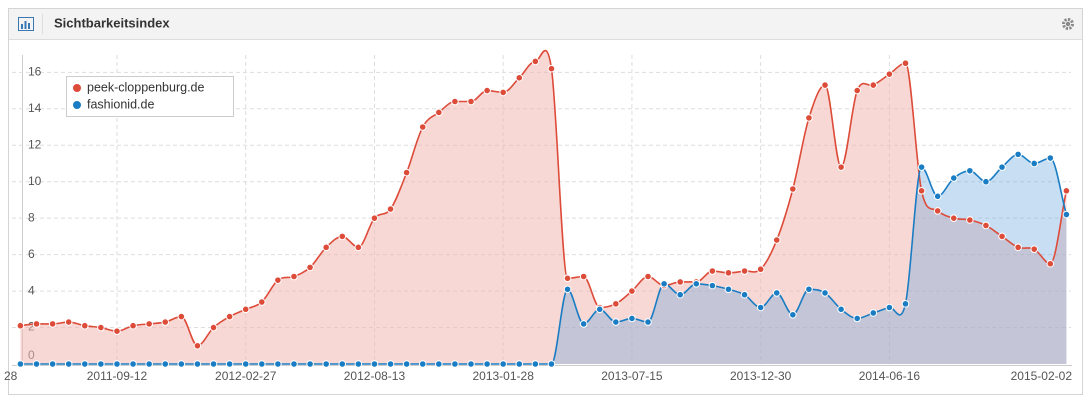 This screenshot has width=1090, height=404. I want to click on x-tick-label: 2013-07-15, so click(632, 376).